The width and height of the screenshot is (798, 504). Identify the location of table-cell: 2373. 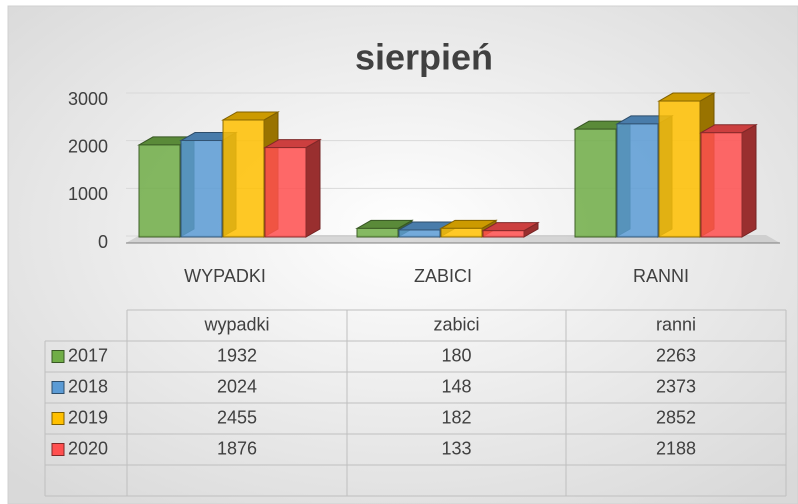
(676, 386).